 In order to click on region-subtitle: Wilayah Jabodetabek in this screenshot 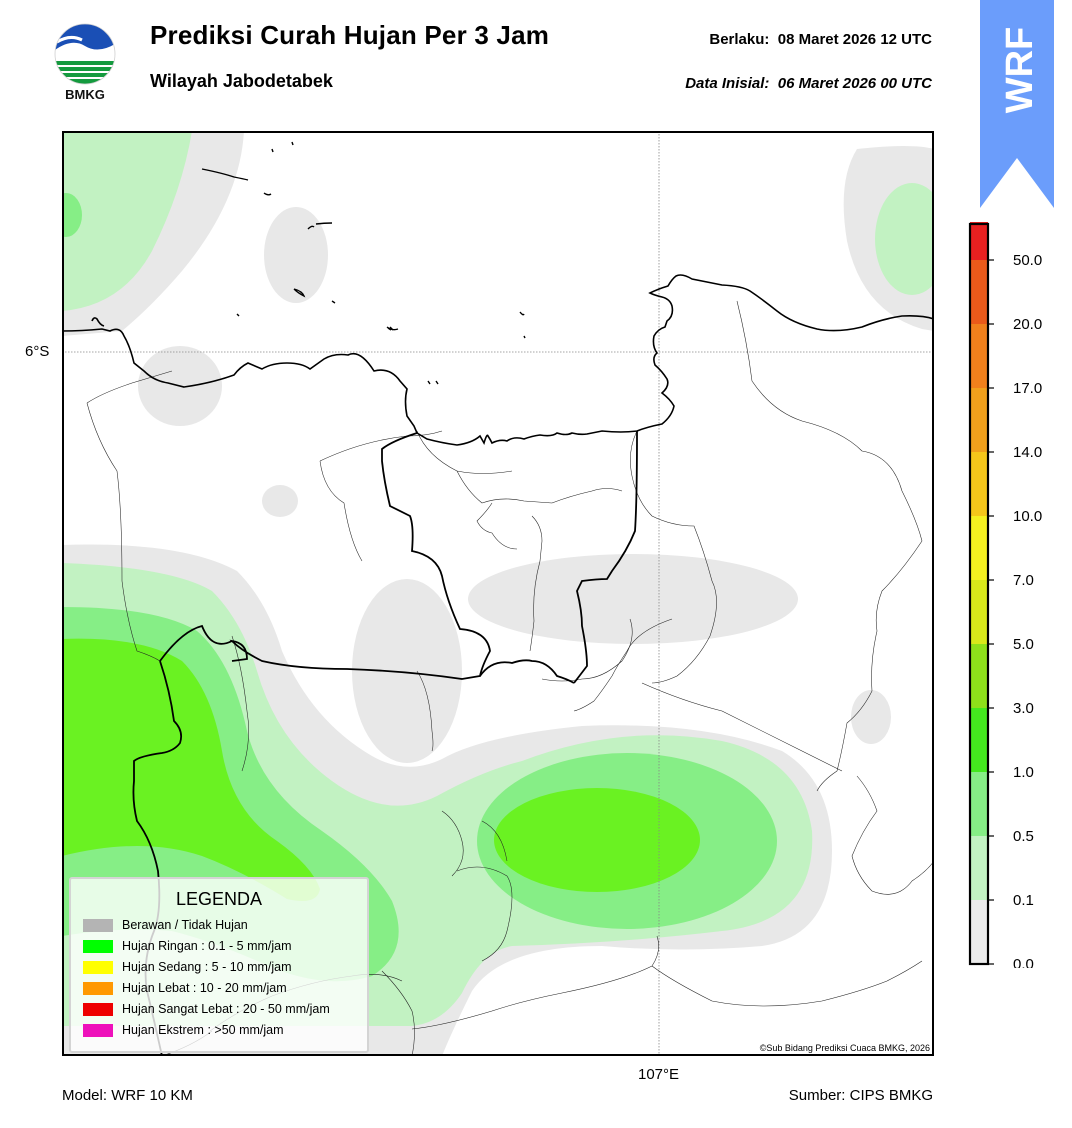, I will do `click(241, 81)`.